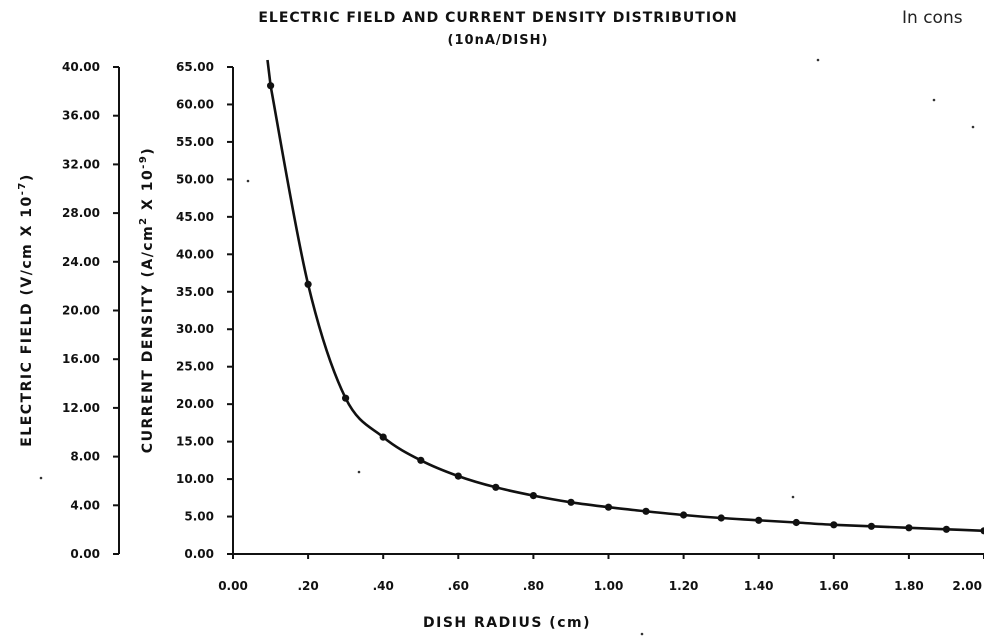 The image size is (984, 639). I want to click on current-density-tick-label: 45.00, so click(195, 217).